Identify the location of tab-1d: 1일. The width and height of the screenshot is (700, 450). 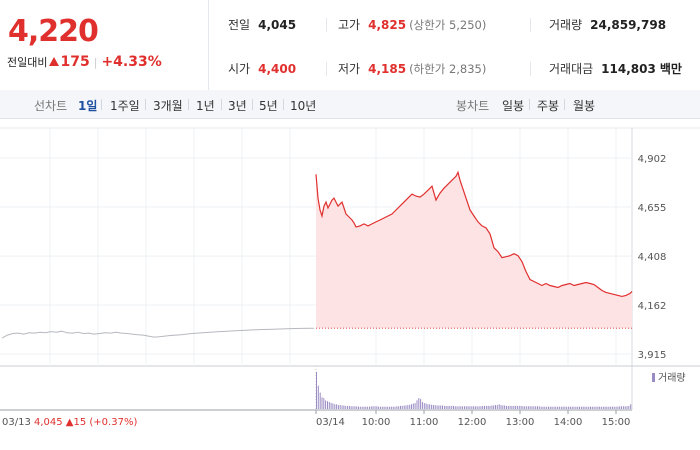
(88, 106).